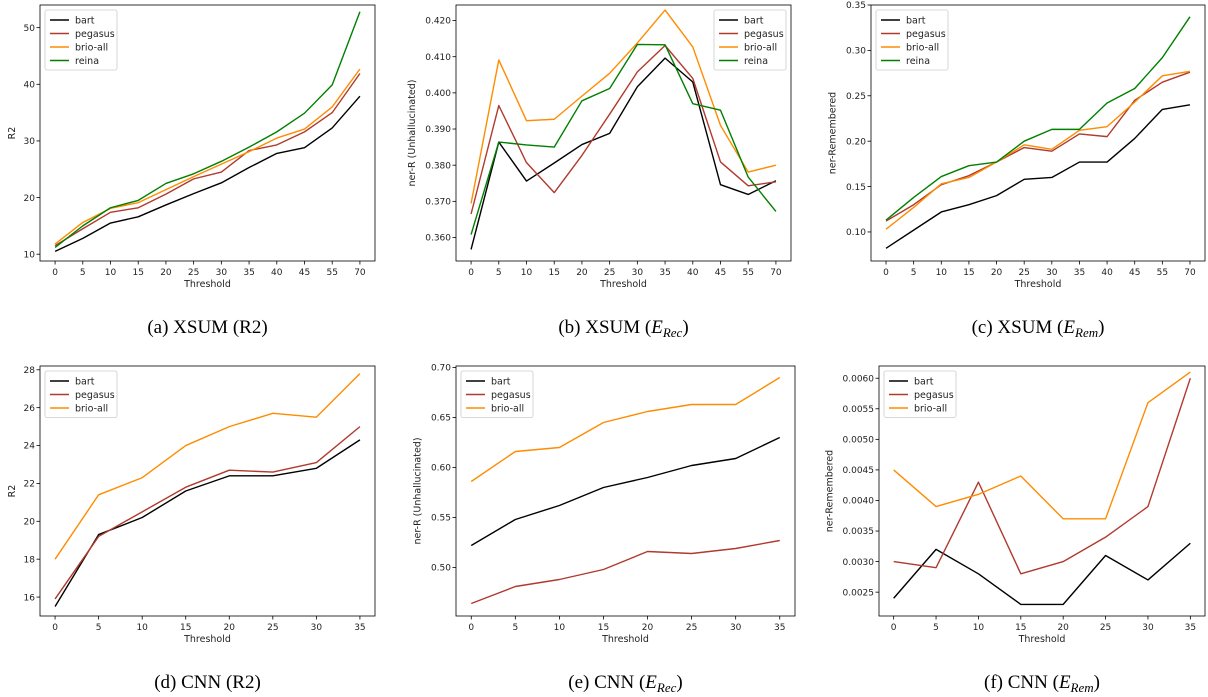 The image size is (1208, 697). What do you see at coordinates (856, 6) in the screenshot?
I see `y-tick-label: 0.35` at bounding box center [856, 6].